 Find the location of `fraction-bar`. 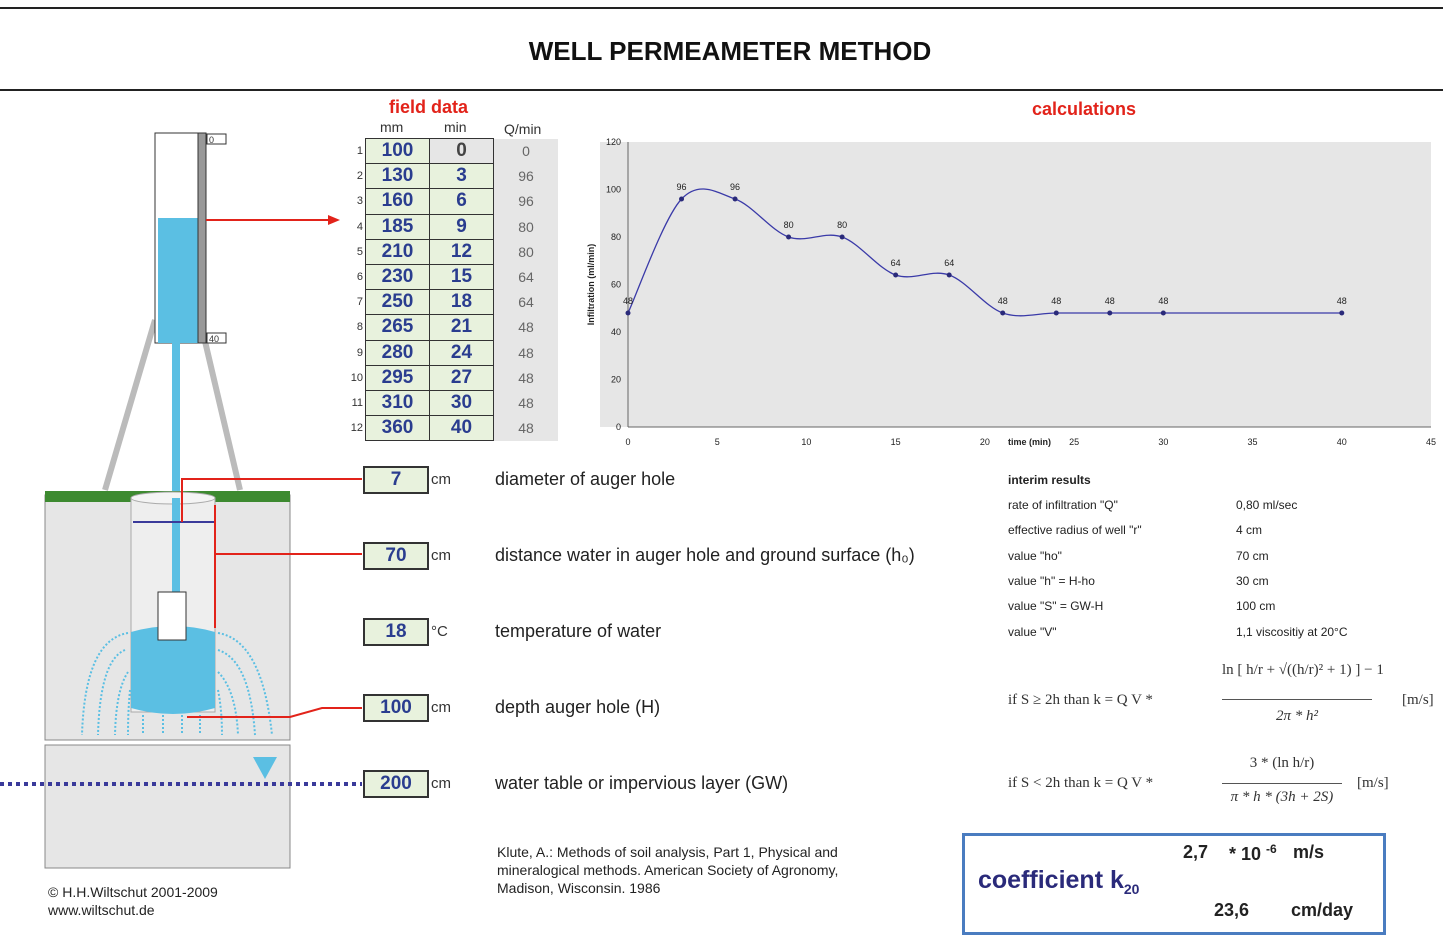

fraction-bar is located at coordinates (1282, 783).